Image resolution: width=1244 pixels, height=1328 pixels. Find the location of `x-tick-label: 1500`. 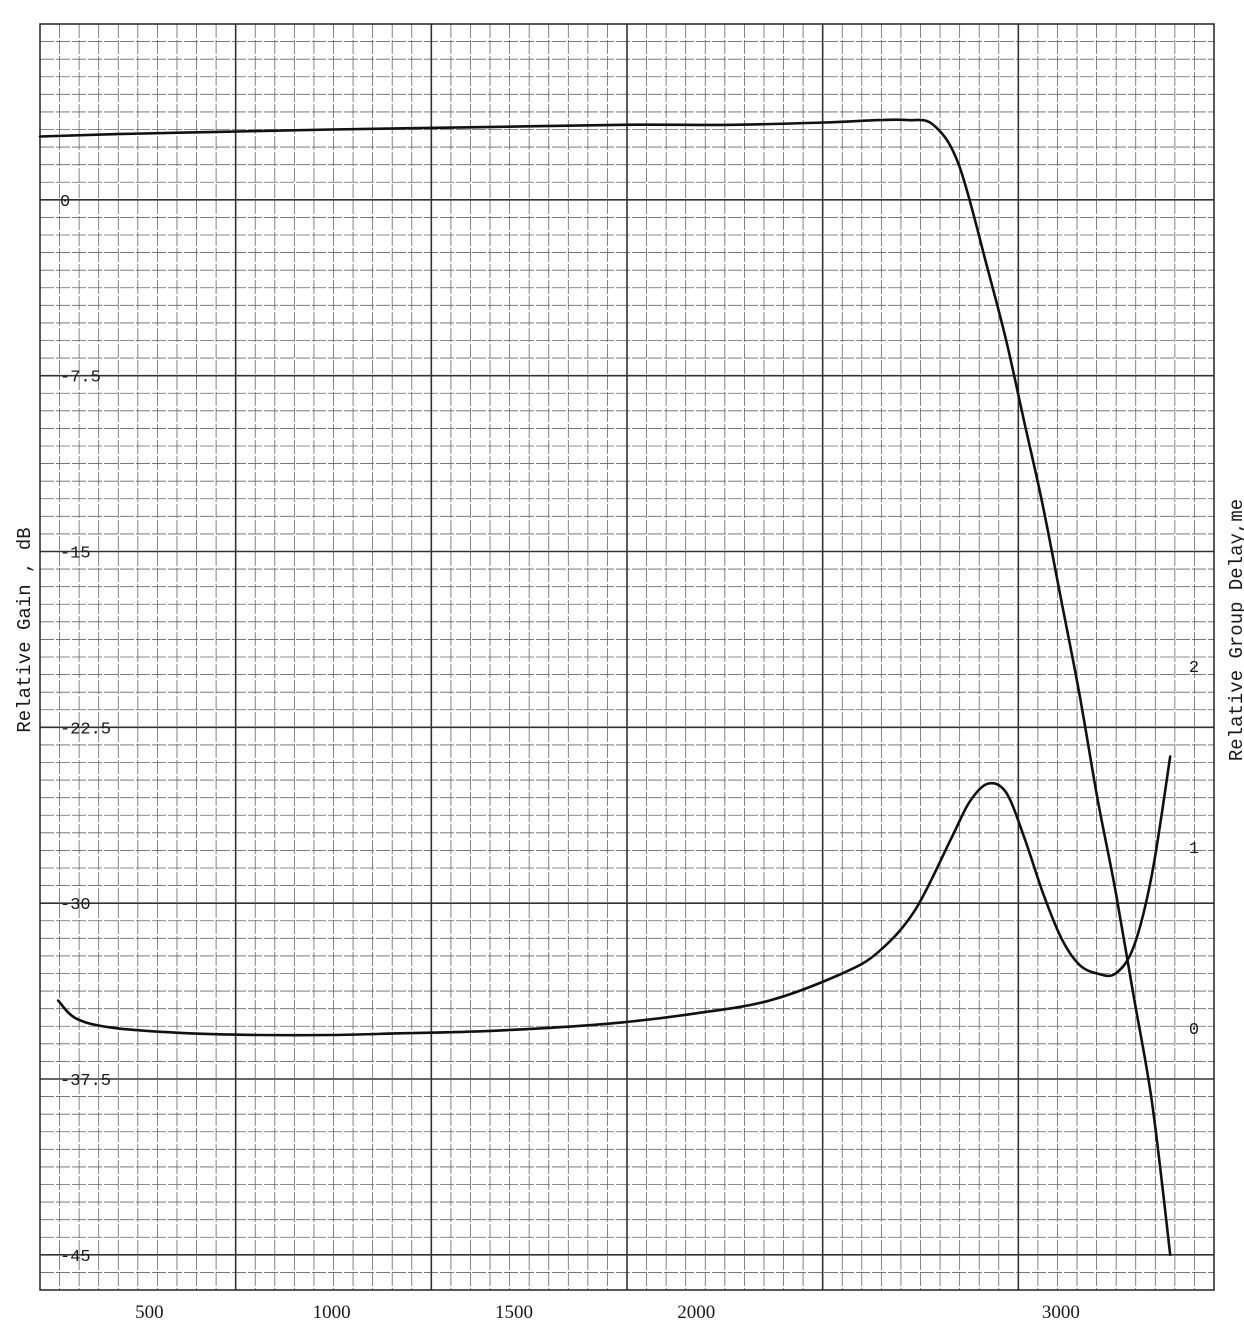

x-tick-label: 1500 is located at coordinates (514, 1312).